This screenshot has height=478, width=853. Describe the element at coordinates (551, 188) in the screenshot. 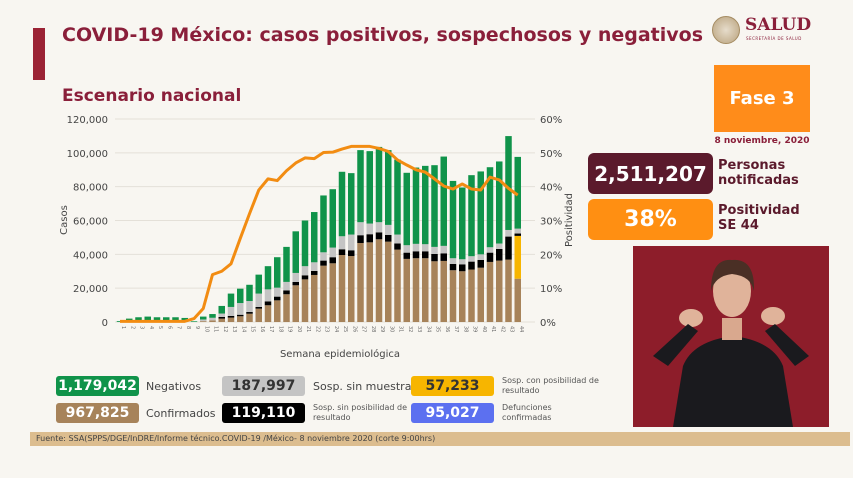

I see `y2-tick-label: 40%` at that location.